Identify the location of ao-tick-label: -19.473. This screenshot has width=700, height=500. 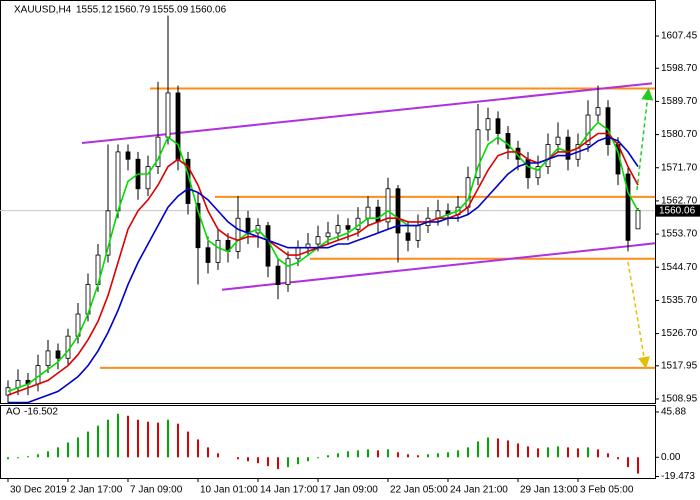
(678, 476).